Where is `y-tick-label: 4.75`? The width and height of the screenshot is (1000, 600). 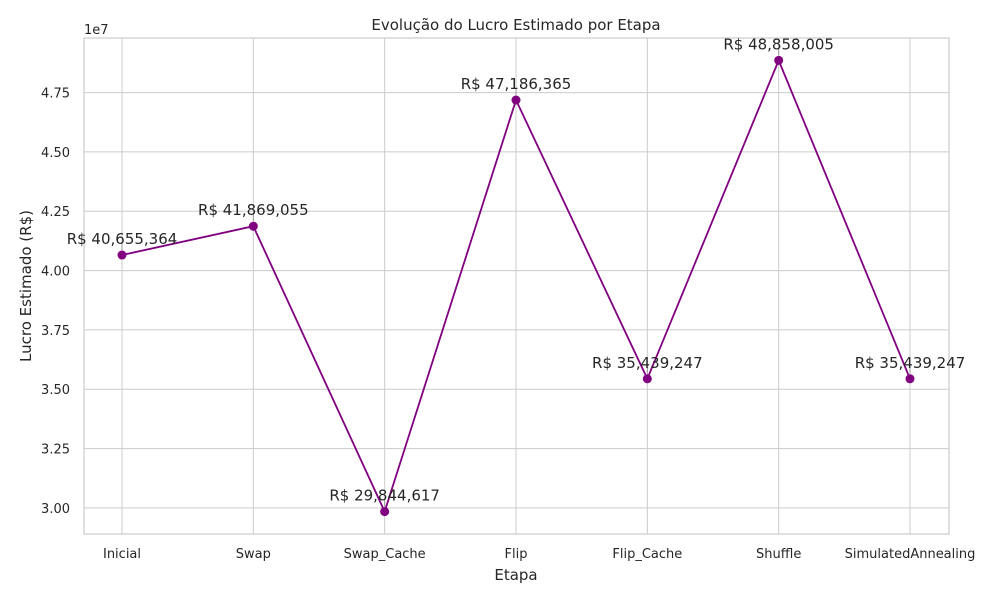 y-tick-label: 4.75 is located at coordinates (55, 94).